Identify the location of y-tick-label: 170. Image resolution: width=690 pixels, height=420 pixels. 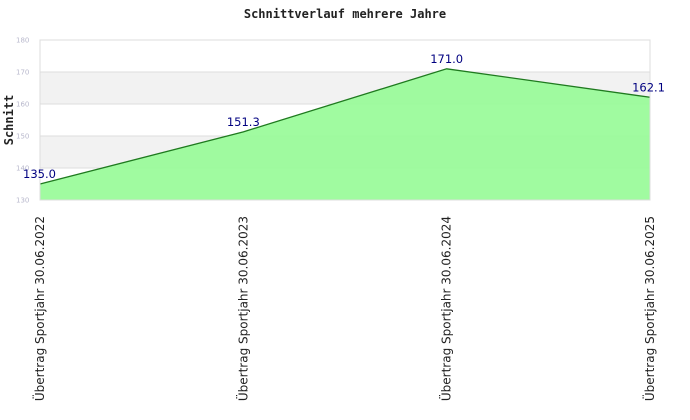
(22, 73).